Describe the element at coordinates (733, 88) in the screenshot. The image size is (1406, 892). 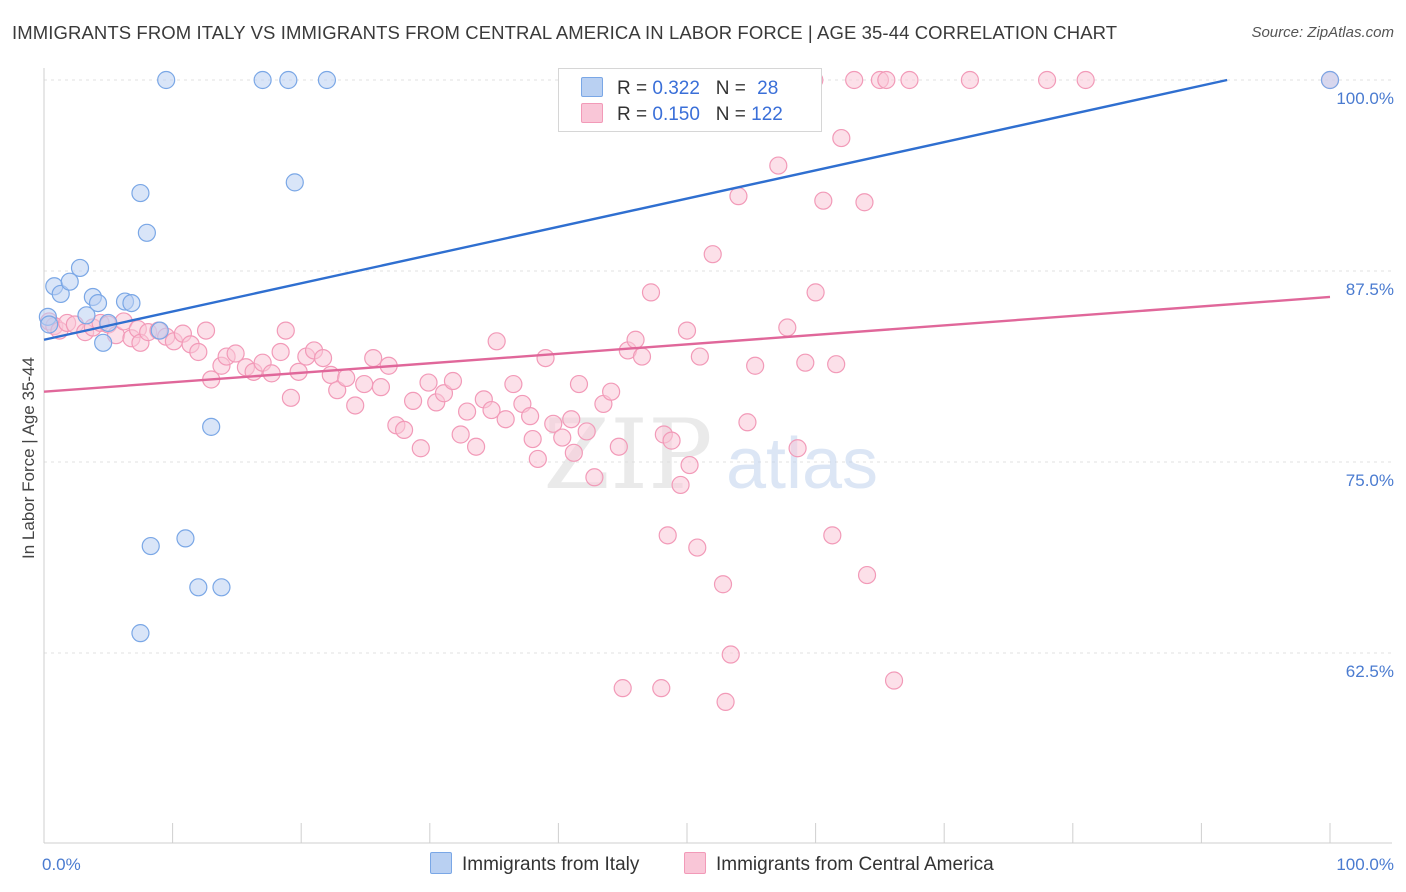
I see `n-label: N =` at that location.